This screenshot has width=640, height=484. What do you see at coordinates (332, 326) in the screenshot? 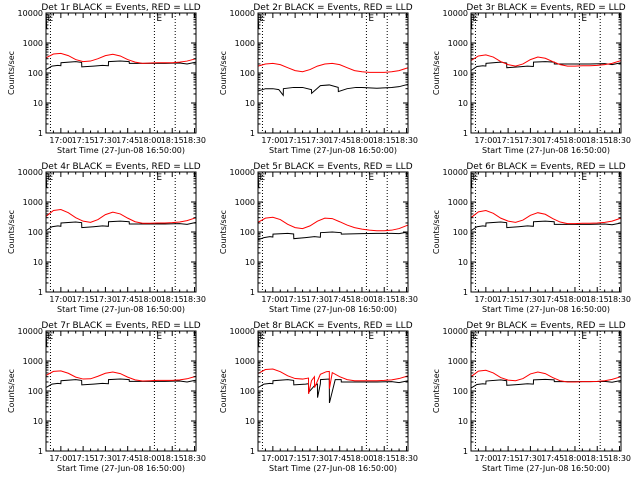
I see `panel-title: Det 8r BLACK = Events, RED = LLD` at bounding box center [332, 326].